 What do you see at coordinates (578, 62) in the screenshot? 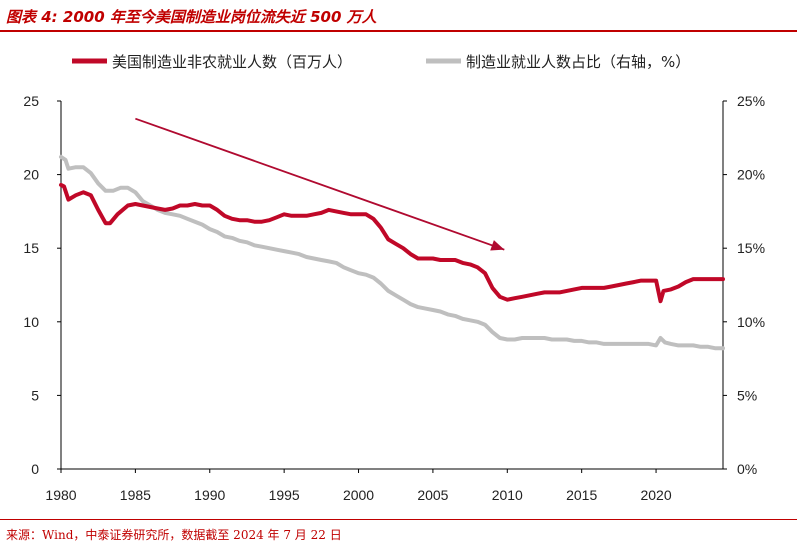
I see `legend-label-share: 制造业就业人数占比（右轴，%）` at bounding box center [578, 62].